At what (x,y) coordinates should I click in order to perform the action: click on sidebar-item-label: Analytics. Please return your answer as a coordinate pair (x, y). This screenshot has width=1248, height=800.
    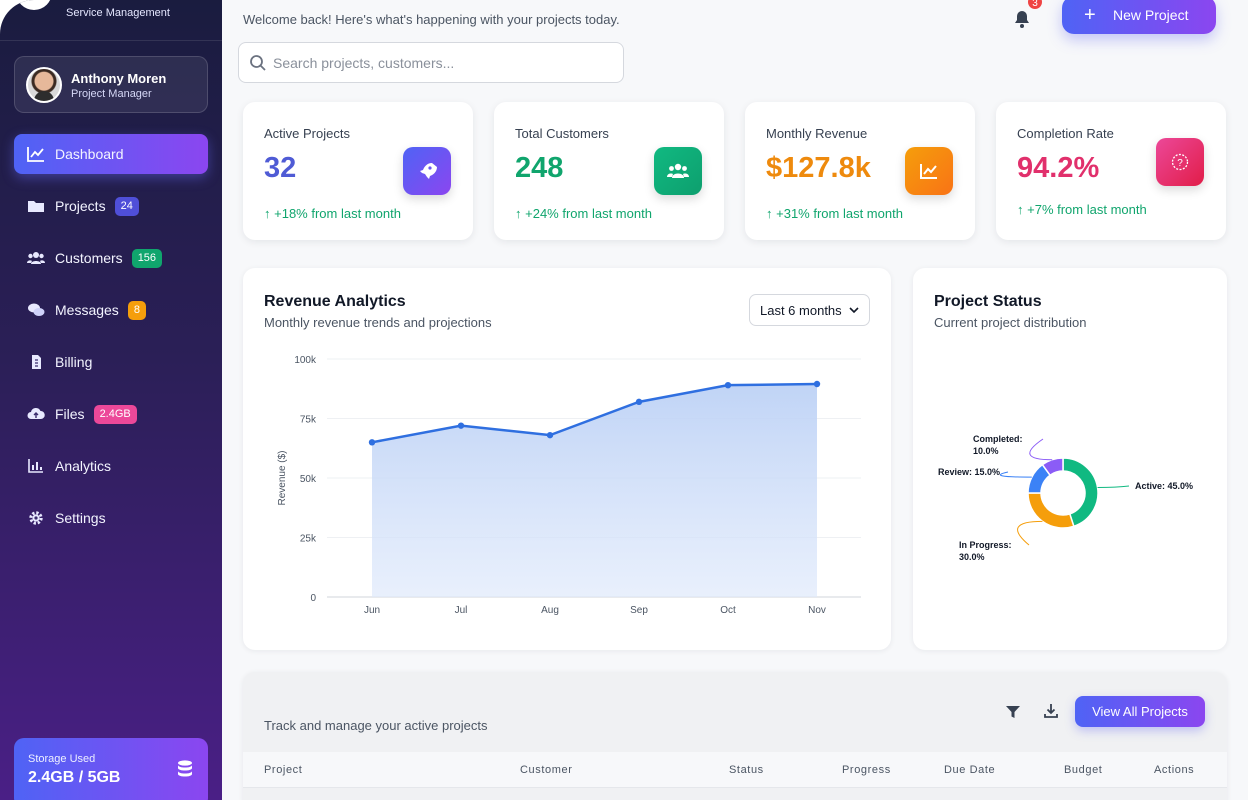
    Looking at the image, I should click on (83, 466).